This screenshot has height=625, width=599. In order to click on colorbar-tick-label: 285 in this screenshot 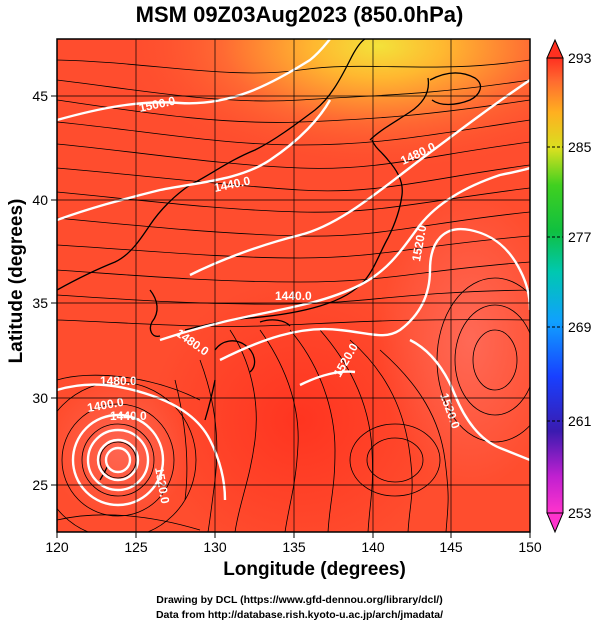, I will do `click(580, 147)`.